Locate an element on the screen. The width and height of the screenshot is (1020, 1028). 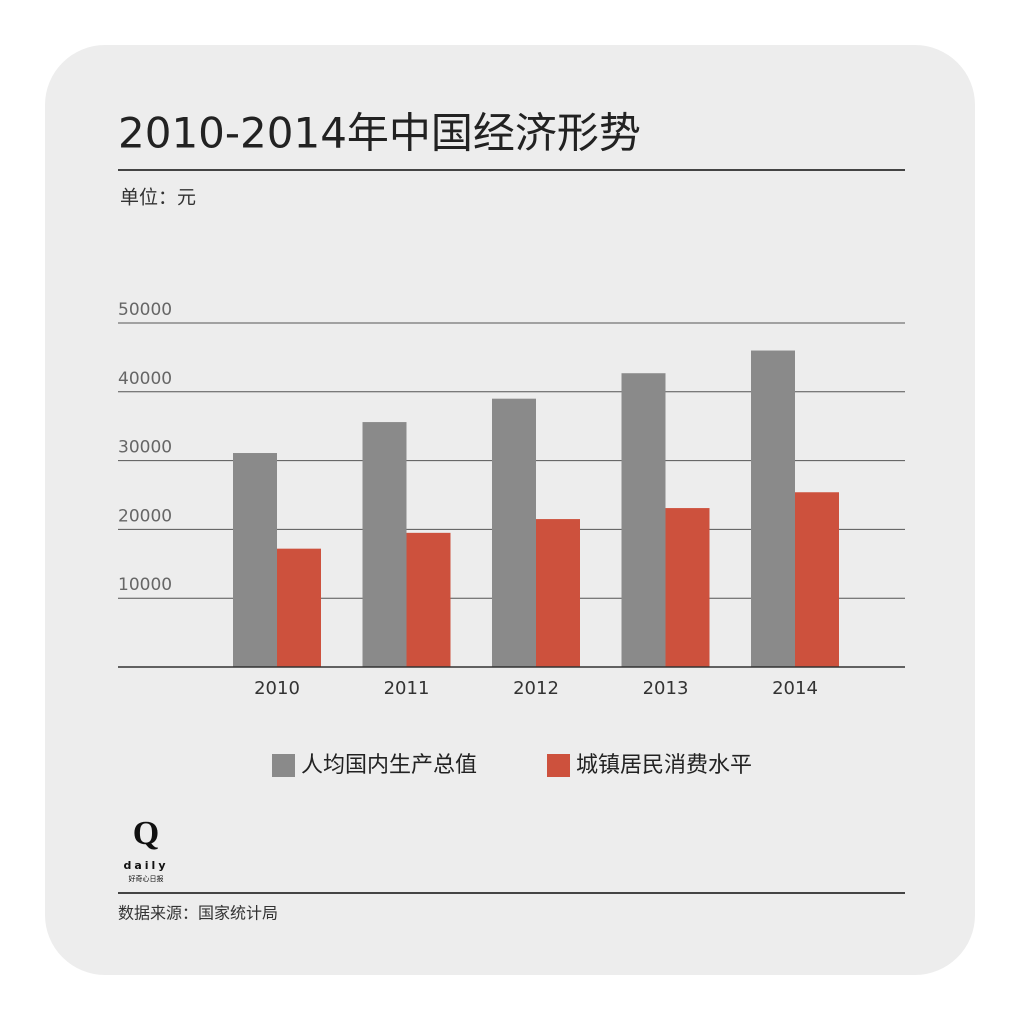
legend-label: 城镇居民消费水平 is located at coordinates (664, 765).